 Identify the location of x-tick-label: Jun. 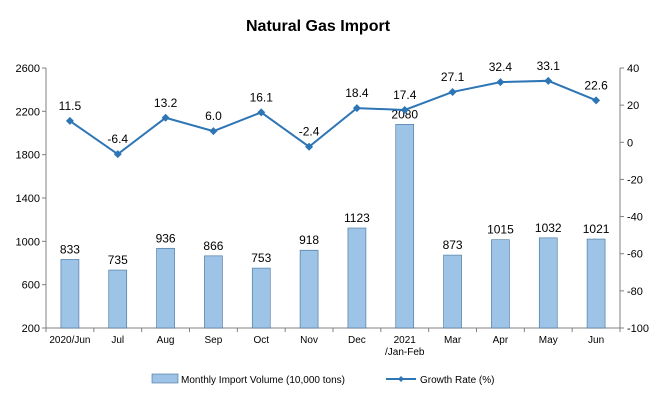
(596, 340).